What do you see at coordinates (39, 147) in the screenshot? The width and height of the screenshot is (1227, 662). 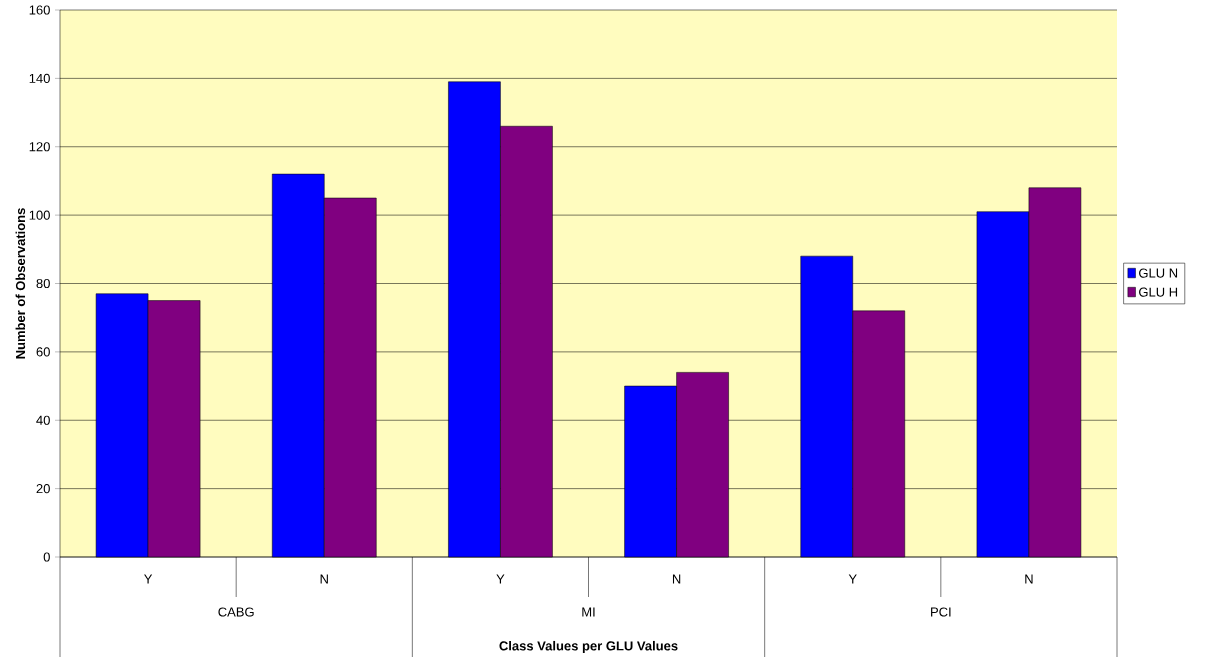 I see `y-tick-label: 120` at bounding box center [39, 147].